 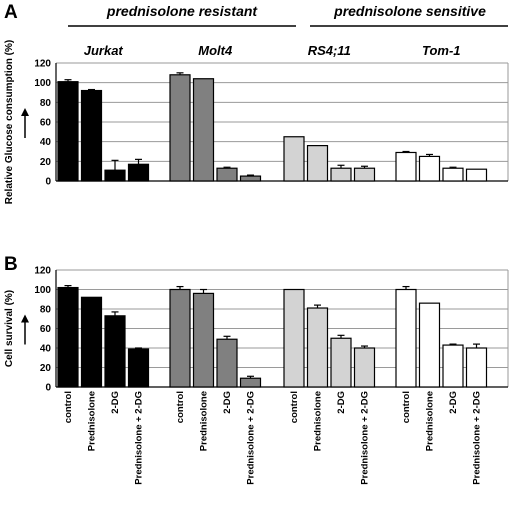 I want to click on panel-b-arrow-head, so click(x=25, y=318).